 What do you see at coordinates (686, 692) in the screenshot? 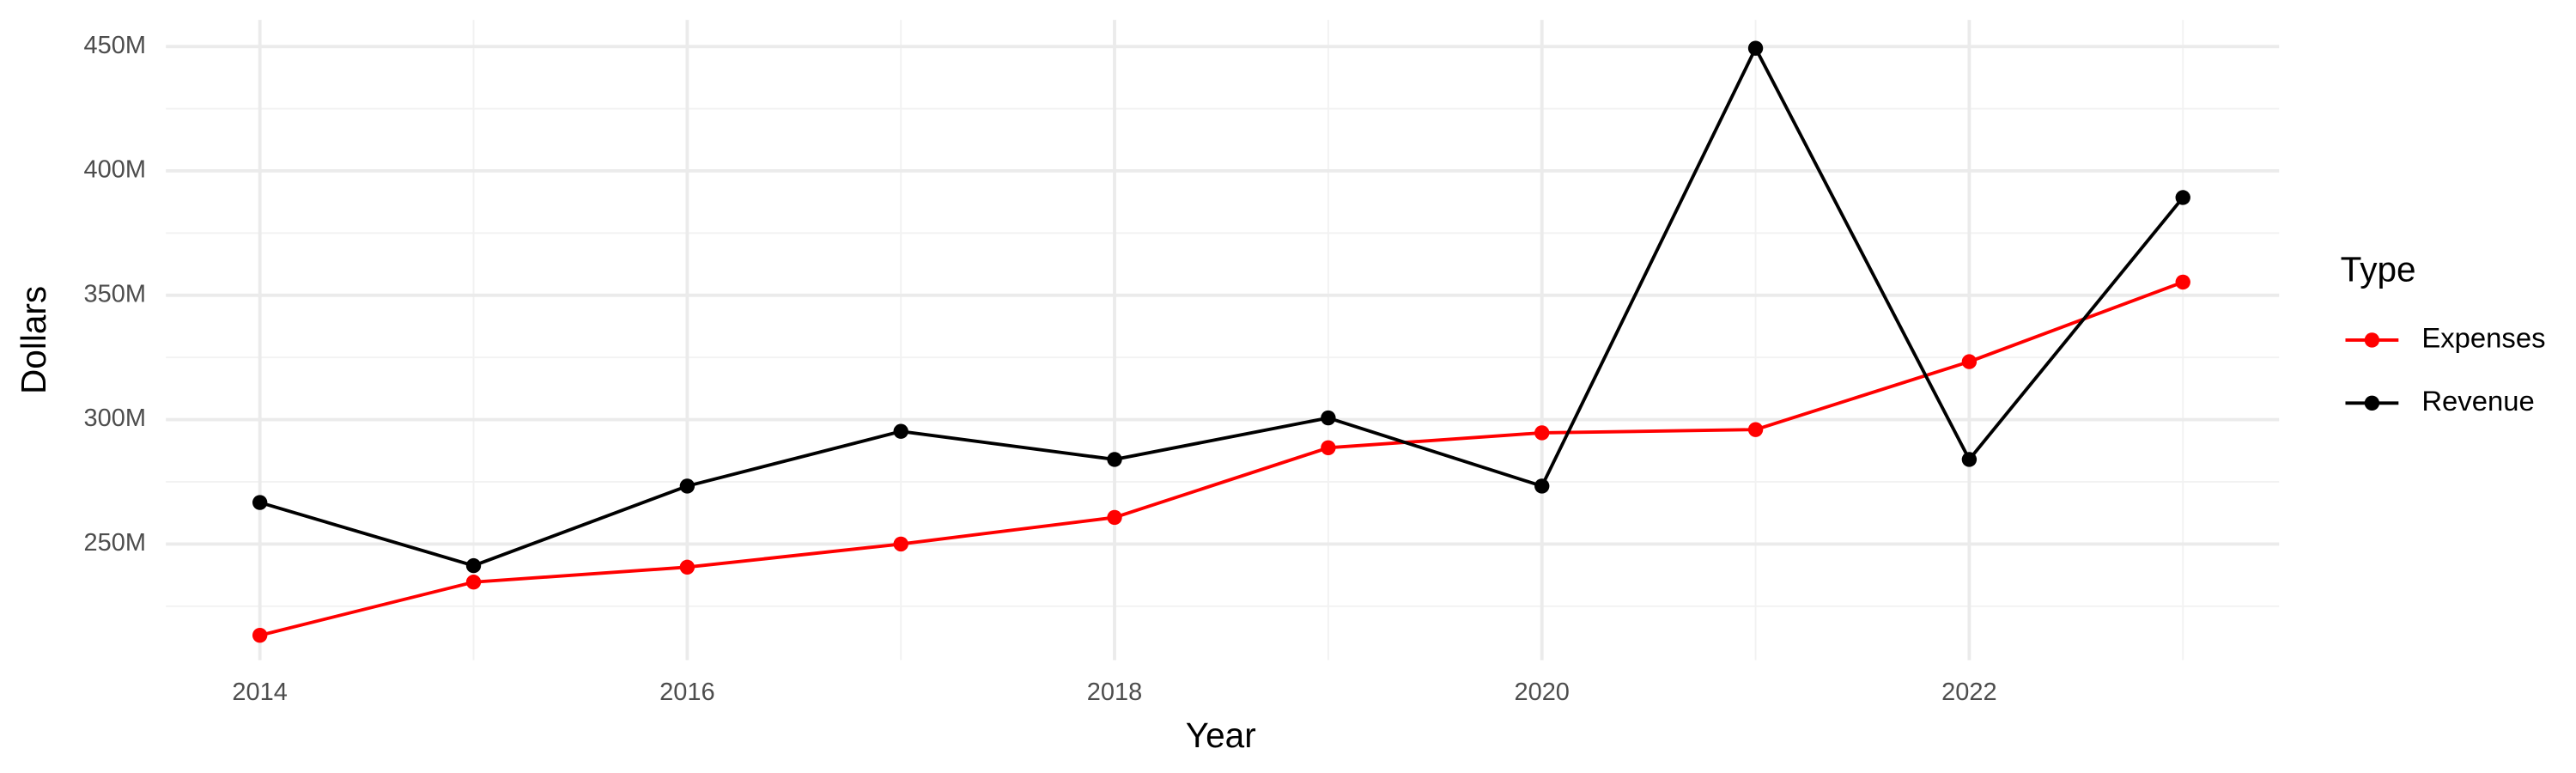
I see `x-tick-label: 2016` at bounding box center [686, 692].